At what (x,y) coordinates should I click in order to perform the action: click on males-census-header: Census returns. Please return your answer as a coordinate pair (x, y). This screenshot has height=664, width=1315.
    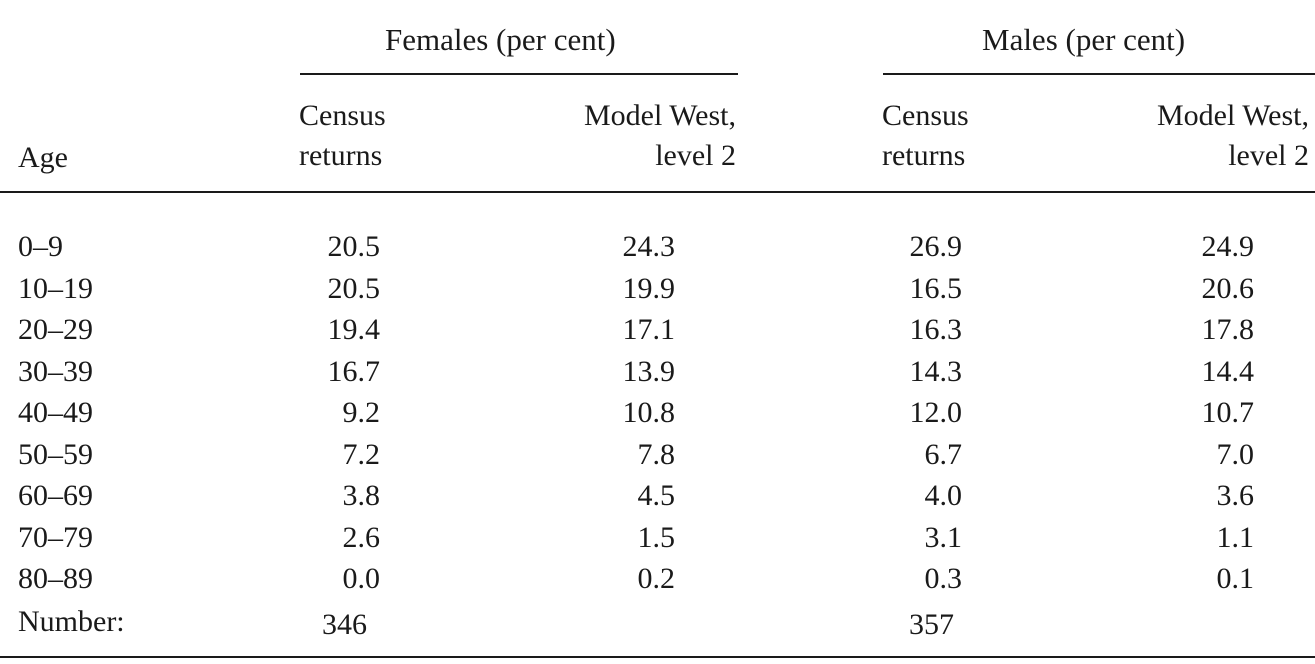
    Looking at the image, I should click on (925, 136).